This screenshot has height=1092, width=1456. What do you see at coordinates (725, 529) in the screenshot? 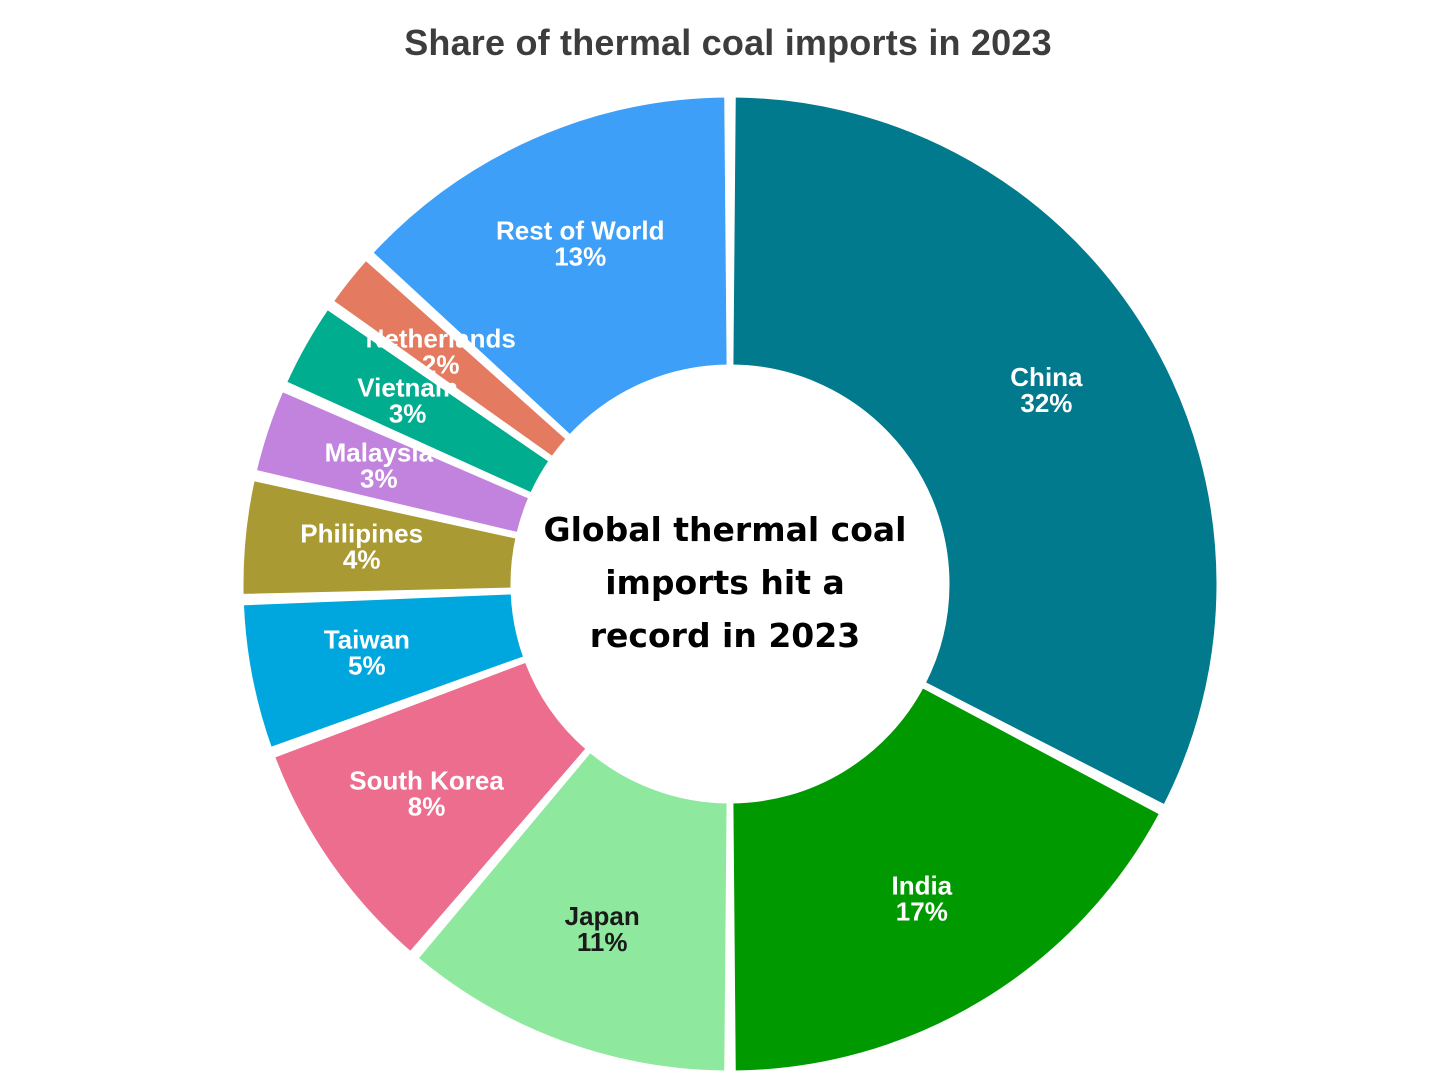
I see `center-text-line-1: Global thermal coal` at bounding box center [725, 529].